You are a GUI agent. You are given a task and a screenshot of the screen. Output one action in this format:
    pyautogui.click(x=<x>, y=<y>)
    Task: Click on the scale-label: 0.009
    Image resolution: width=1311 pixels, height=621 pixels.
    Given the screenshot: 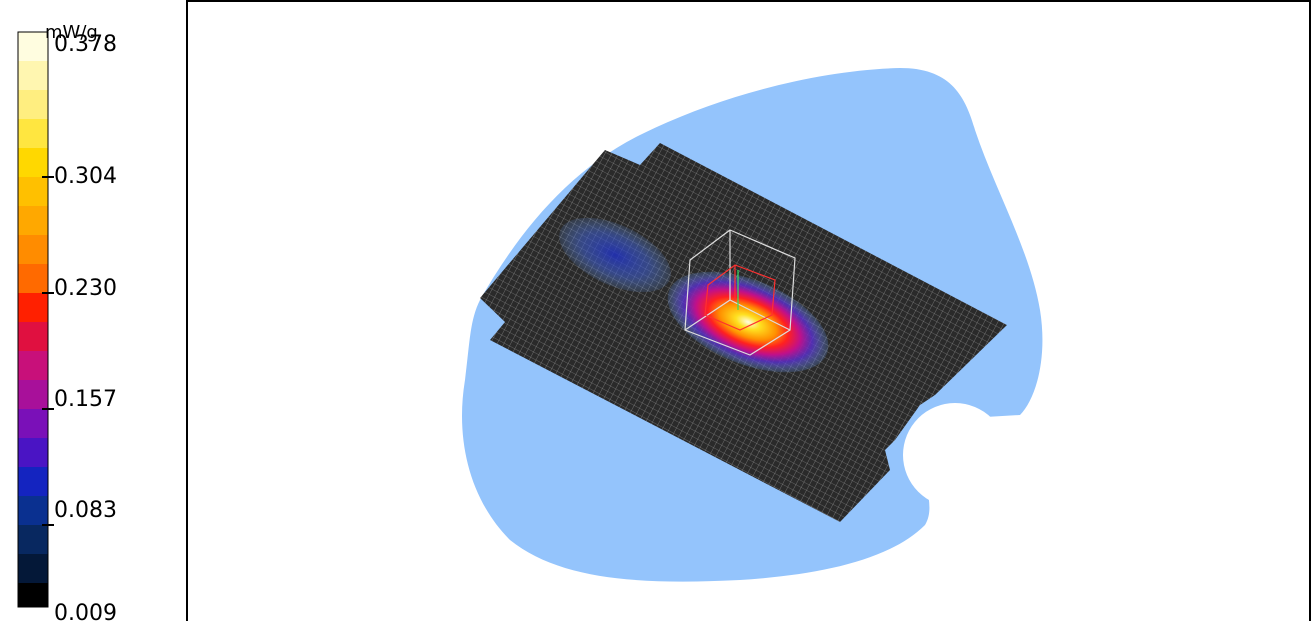 What is the action you would take?
    pyautogui.click(x=85, y=611)
    